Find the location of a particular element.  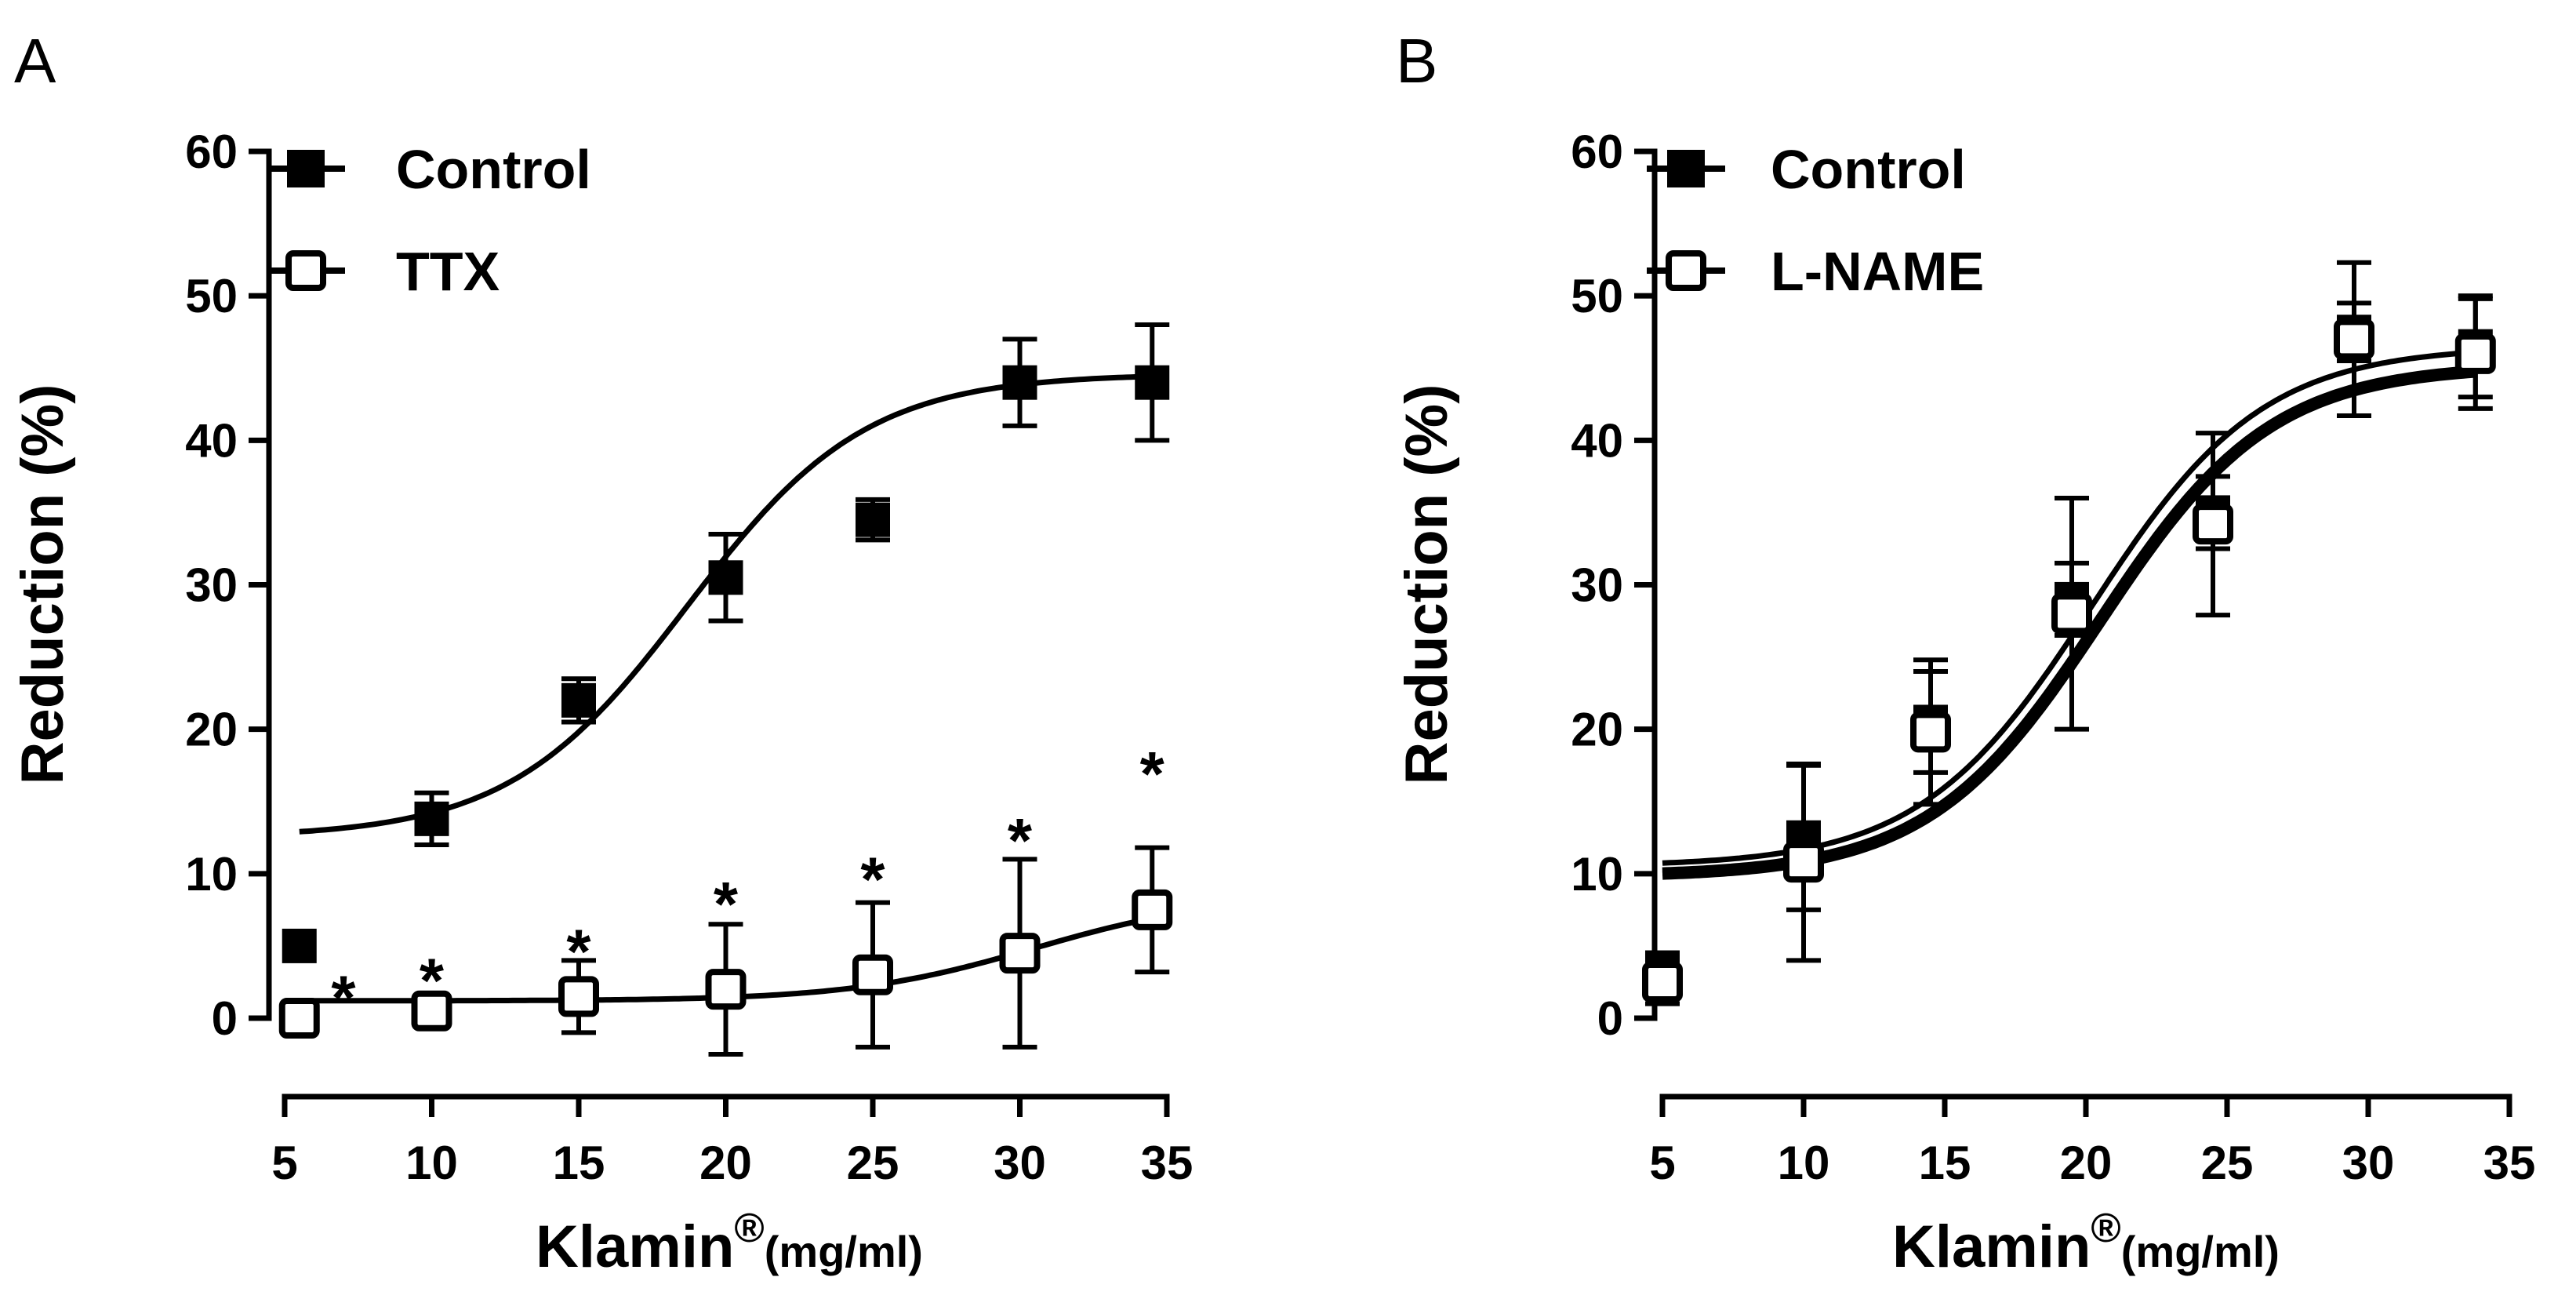

legend-entry-l-name: L-NAME is located at coordinates (1815, 271).